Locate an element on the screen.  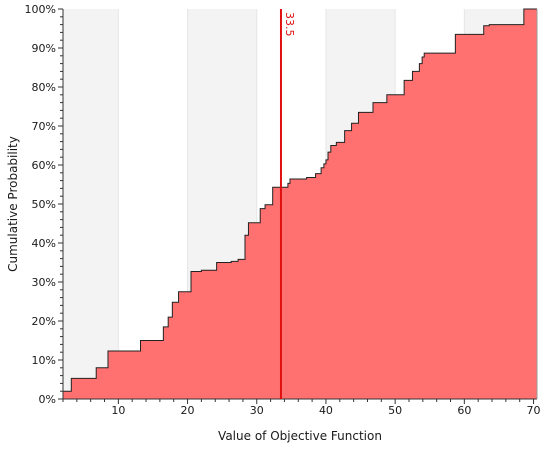
background-band is located at coordinates (91, 204).